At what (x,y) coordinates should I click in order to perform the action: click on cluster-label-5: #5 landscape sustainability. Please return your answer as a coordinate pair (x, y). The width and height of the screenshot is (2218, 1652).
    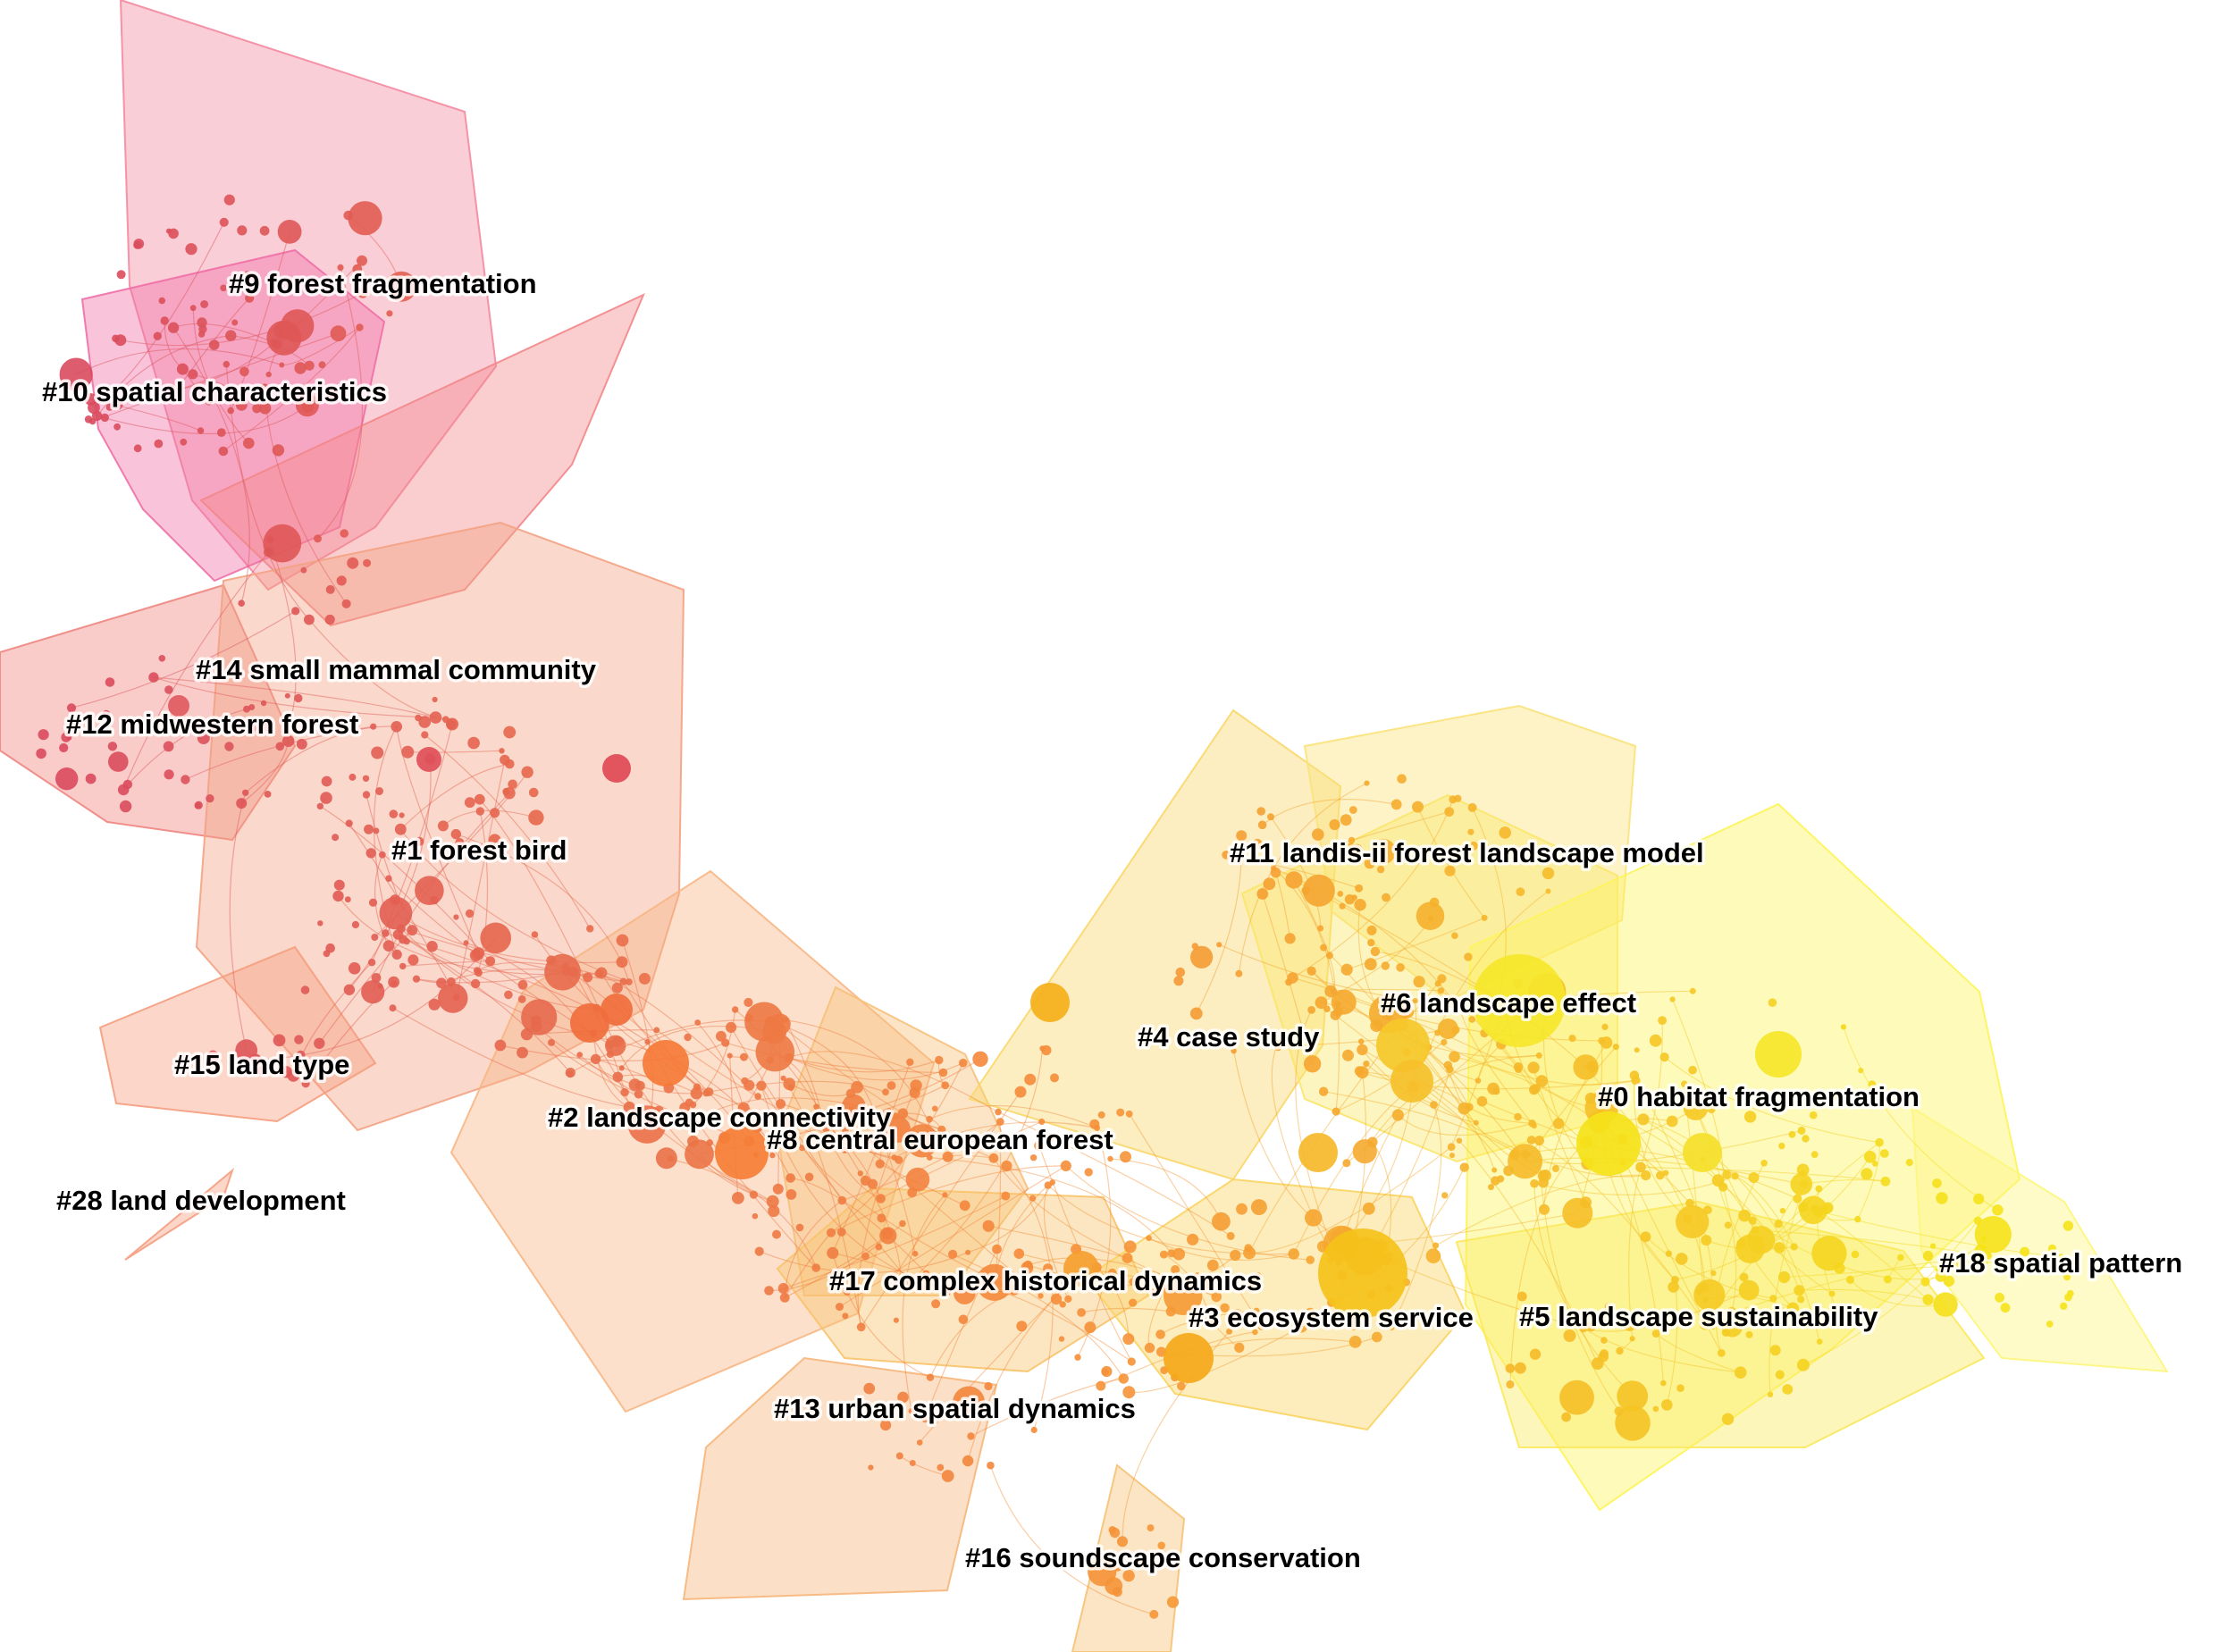
    Looking at the image, I should click on (1699, 1317).